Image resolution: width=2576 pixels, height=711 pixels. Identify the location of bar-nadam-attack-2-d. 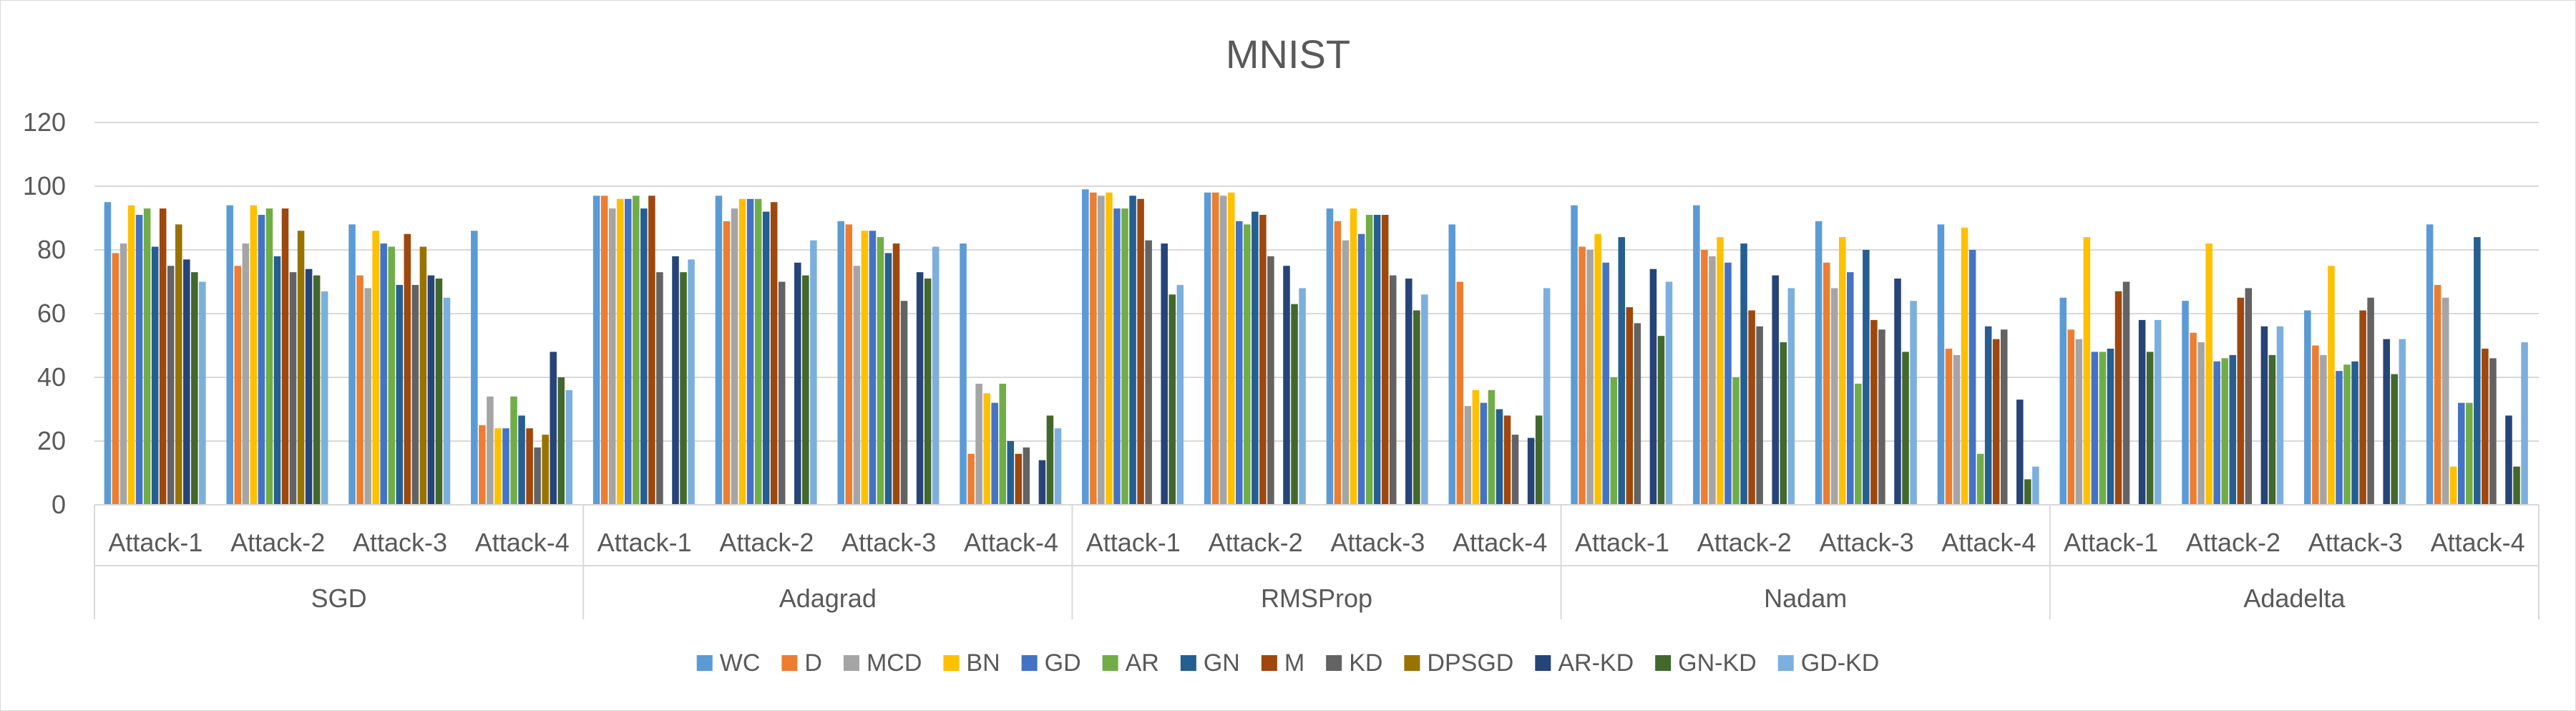
(1704, 377).